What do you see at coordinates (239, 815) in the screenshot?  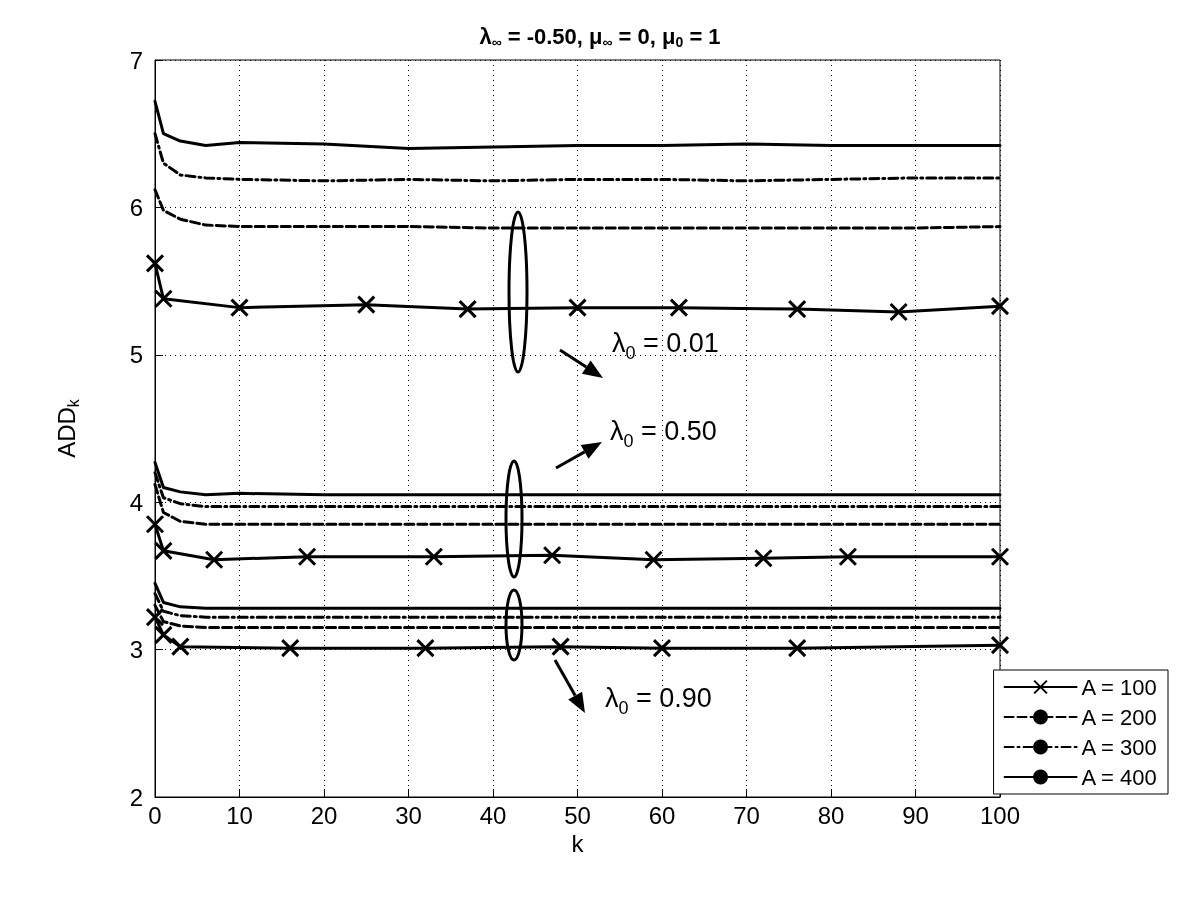 I see `x-tick-label: 10` at bounding box center [239, 815].